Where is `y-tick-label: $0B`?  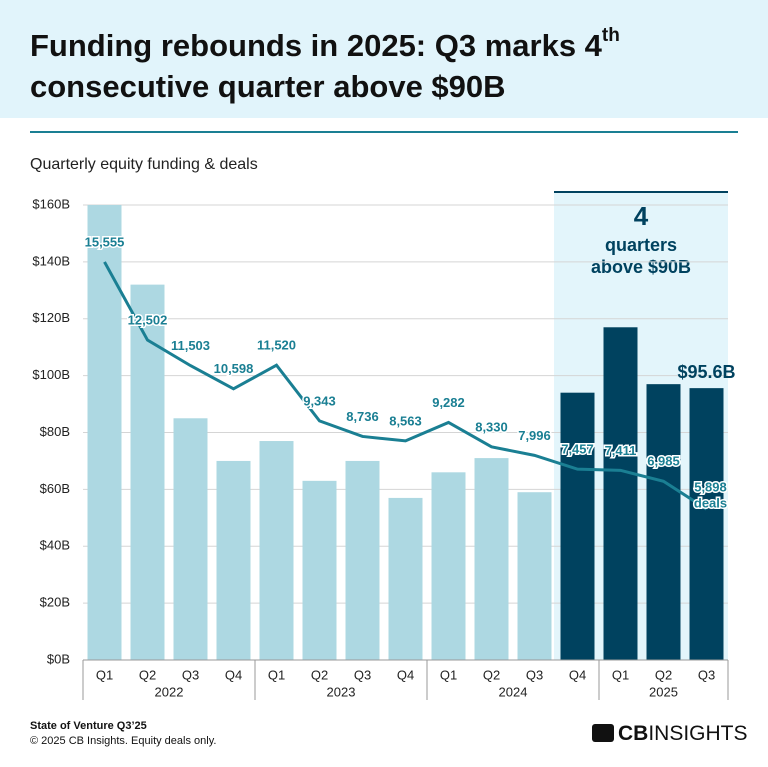 y-tick-label: $0B is located at coordinates (58, 658).